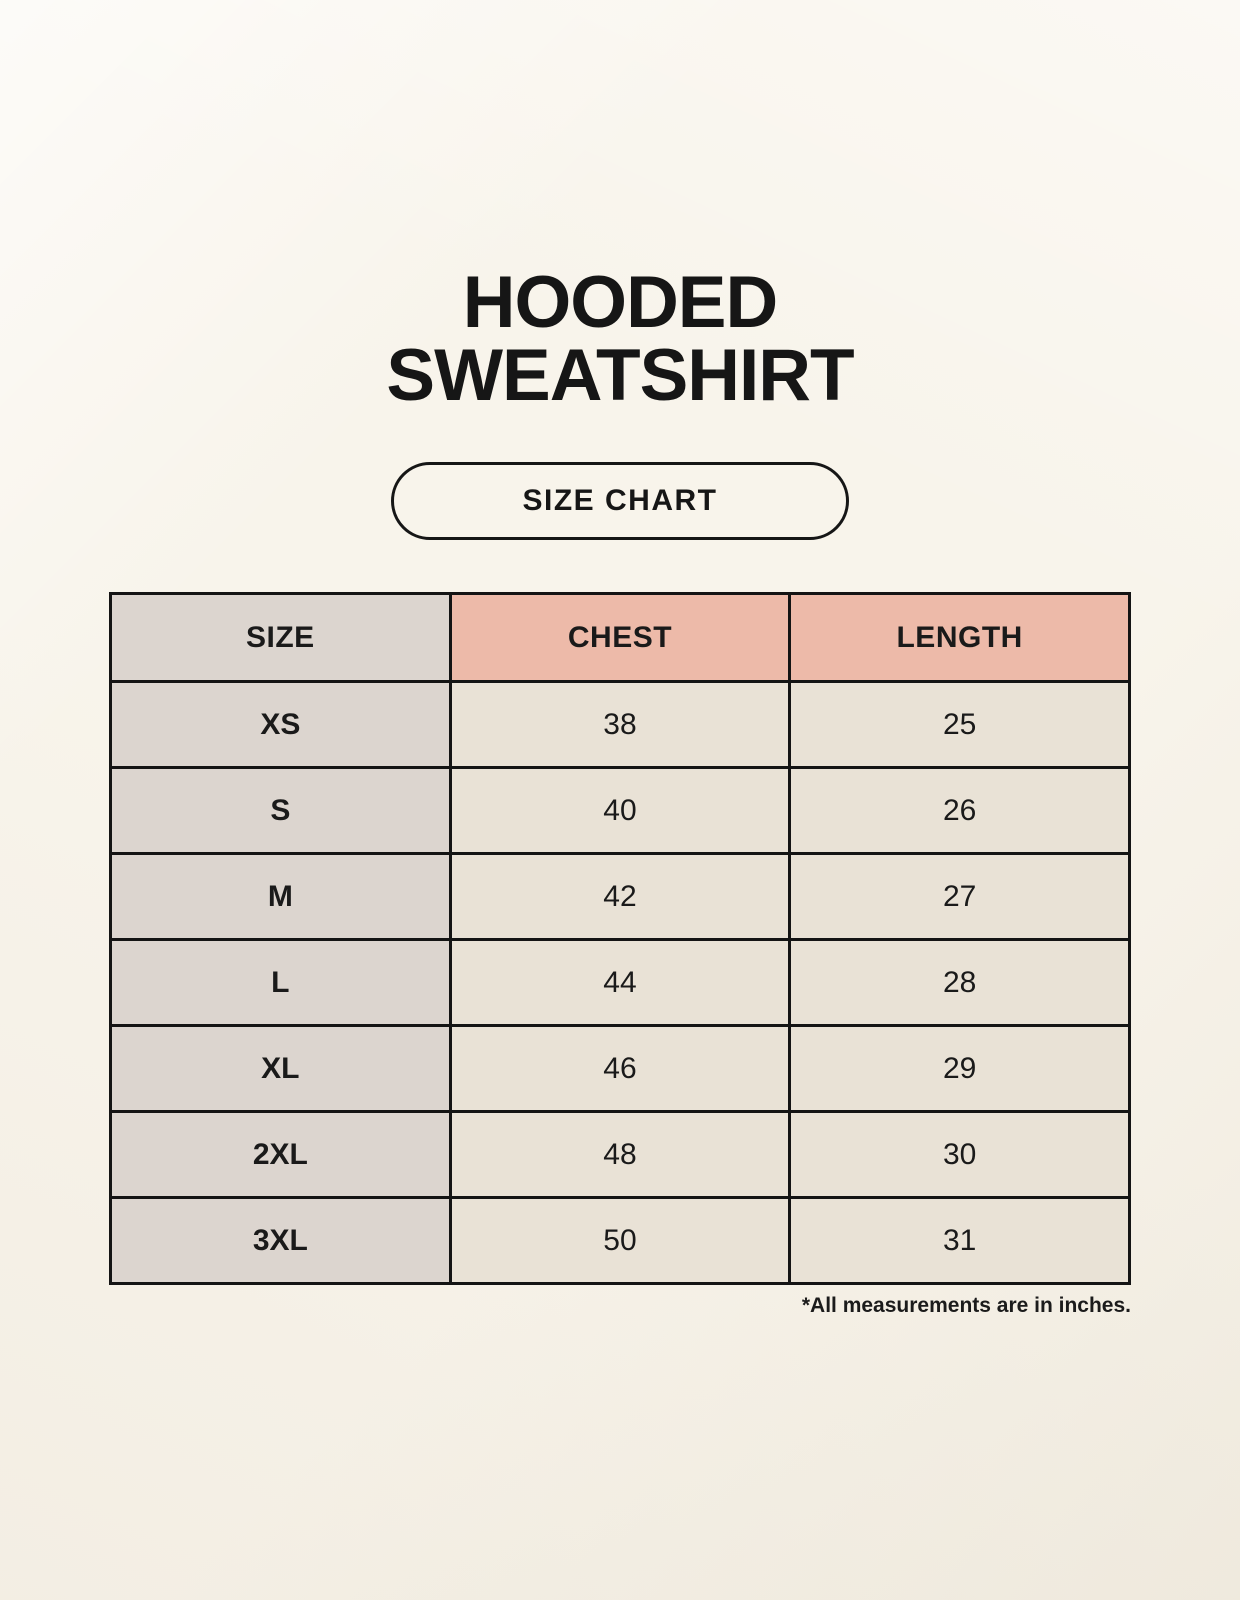 The width and height of the screenshot is (1240, 1600). I want to click on table-row: 3XL 50 31, so click(620, 1240).